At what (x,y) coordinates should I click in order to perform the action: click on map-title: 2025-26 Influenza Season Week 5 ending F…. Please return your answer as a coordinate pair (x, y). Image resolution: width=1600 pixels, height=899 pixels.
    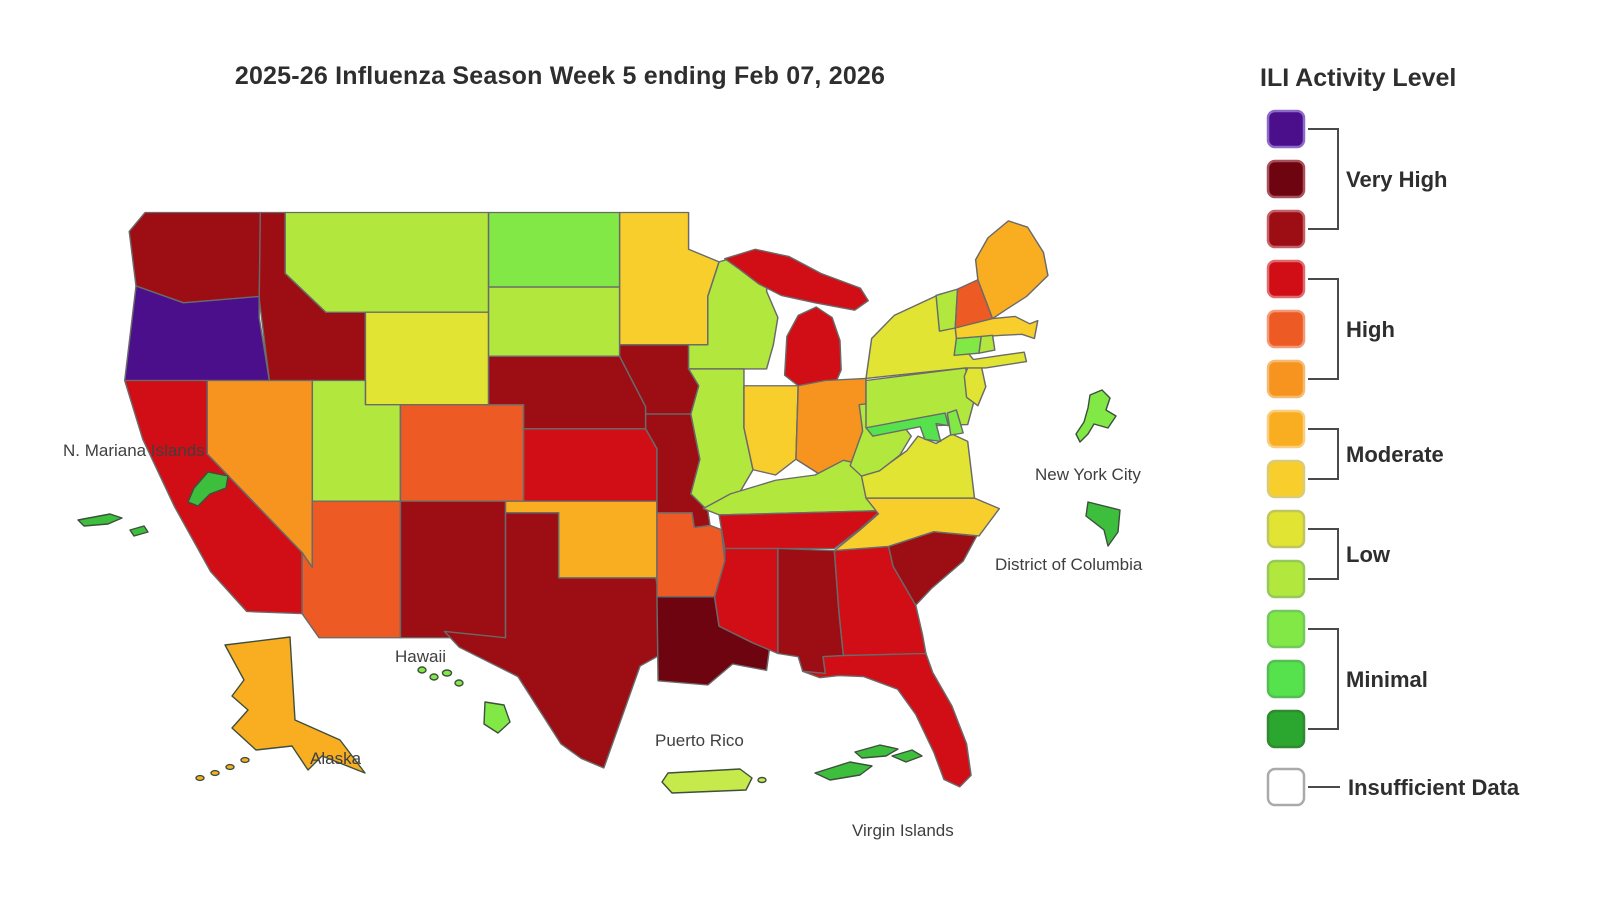
    Looking at the image, I should click on (560, 76).